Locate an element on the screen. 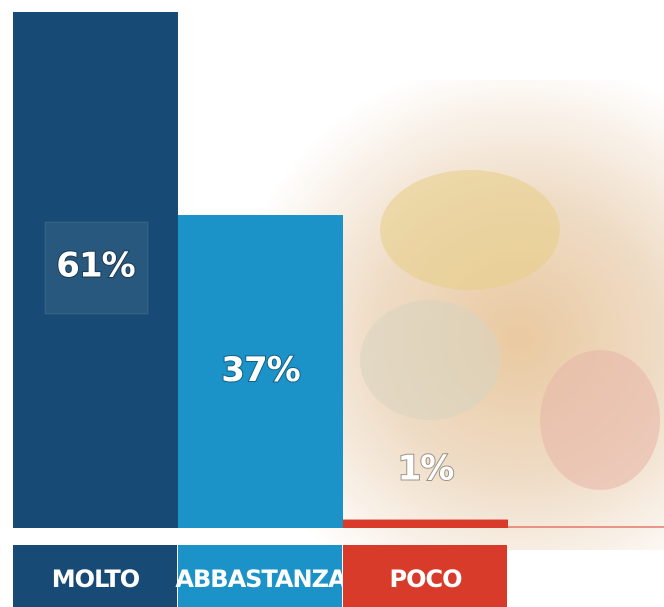 Image resolution: width=664 pixels, height=607 pixels. photo-box is located at coordinates (430, 360).